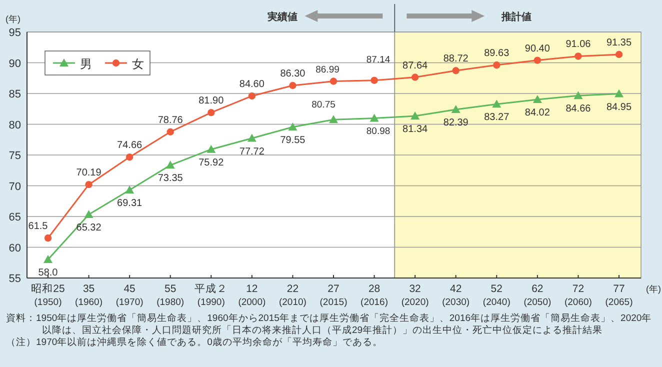 The width and height of the screenshot is (662, 367). I want to click on data-label: 81.90, so click(211, 101).